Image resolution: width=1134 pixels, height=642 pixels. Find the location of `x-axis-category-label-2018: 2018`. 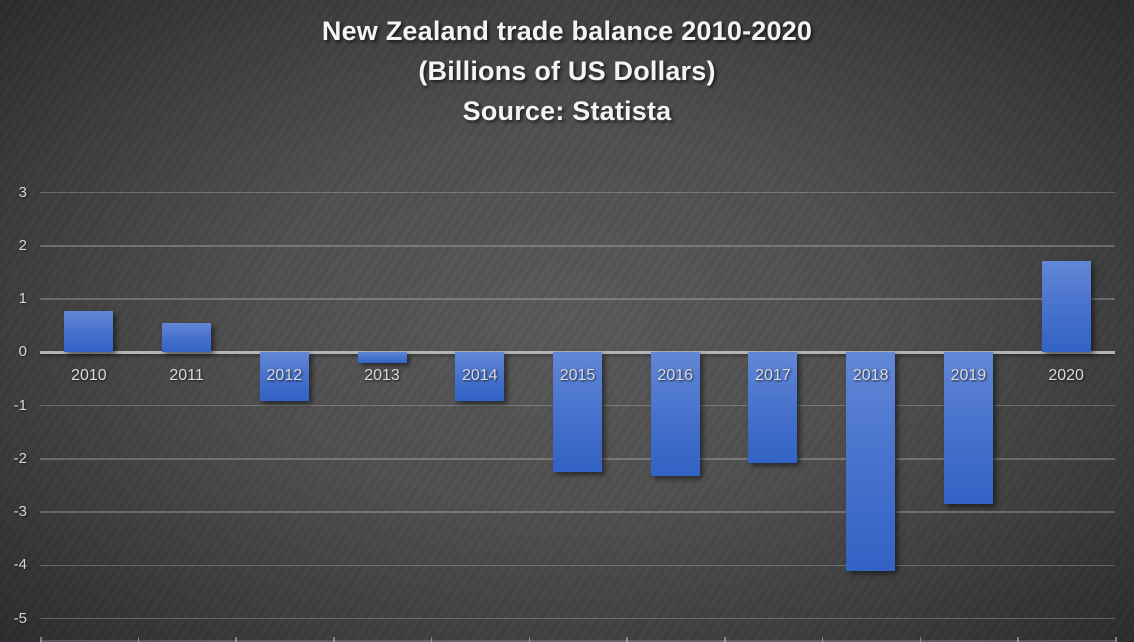

x-axis-category-label-2018: 2018 is located at coordinates (870, 376).